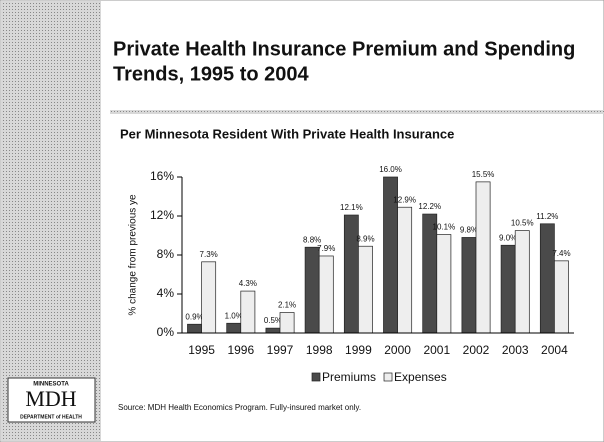 Image resolution: width=604 pixels, height=442 pixels. What do you see at coordinates (349, 377) in the screenshot?
I see `legend-label: Premiums` at bounding box center [349, 377].